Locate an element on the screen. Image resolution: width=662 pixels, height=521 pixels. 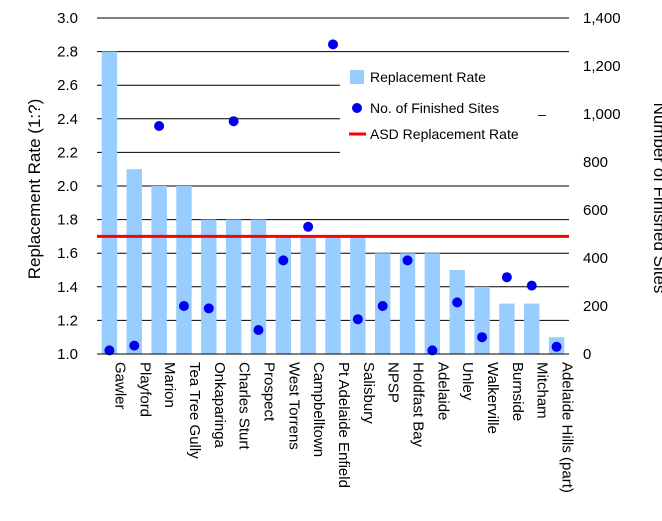
x-tick-label: Adelaide Hills (part) is located at coordinates (567, 427).